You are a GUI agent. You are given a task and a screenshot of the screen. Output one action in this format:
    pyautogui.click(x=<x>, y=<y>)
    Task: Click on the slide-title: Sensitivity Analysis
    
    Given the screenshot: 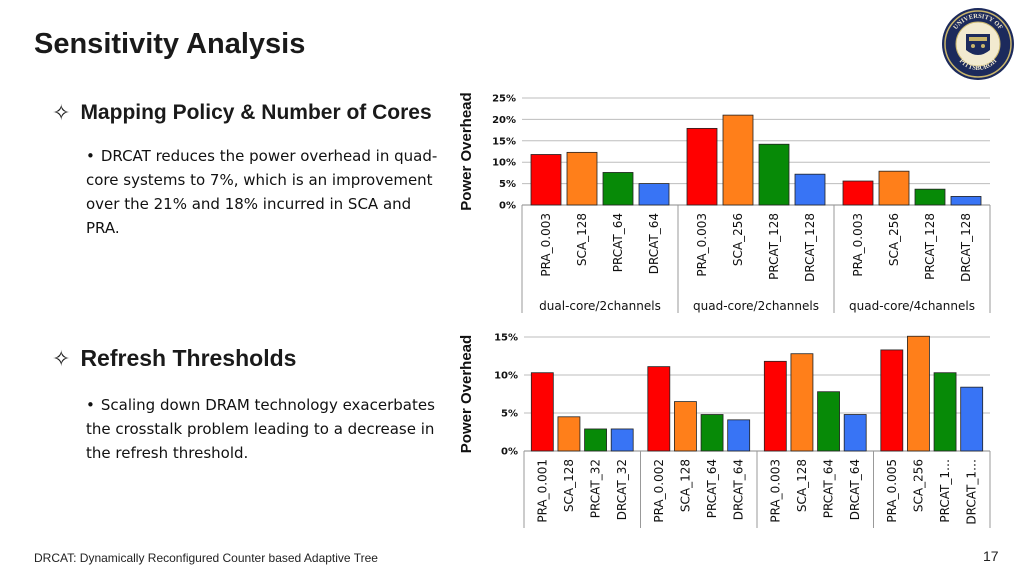 What is the action you would take?
    pyautogui.click(x=170, y=44)
    